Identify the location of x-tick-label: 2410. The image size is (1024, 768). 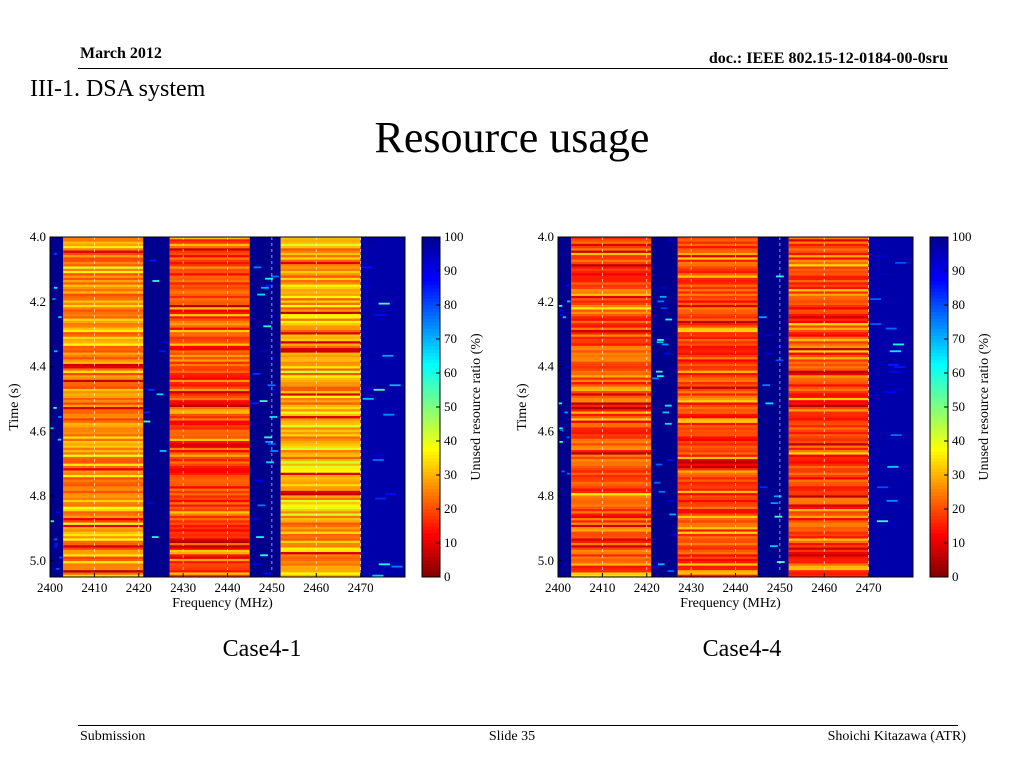
(94, 587).